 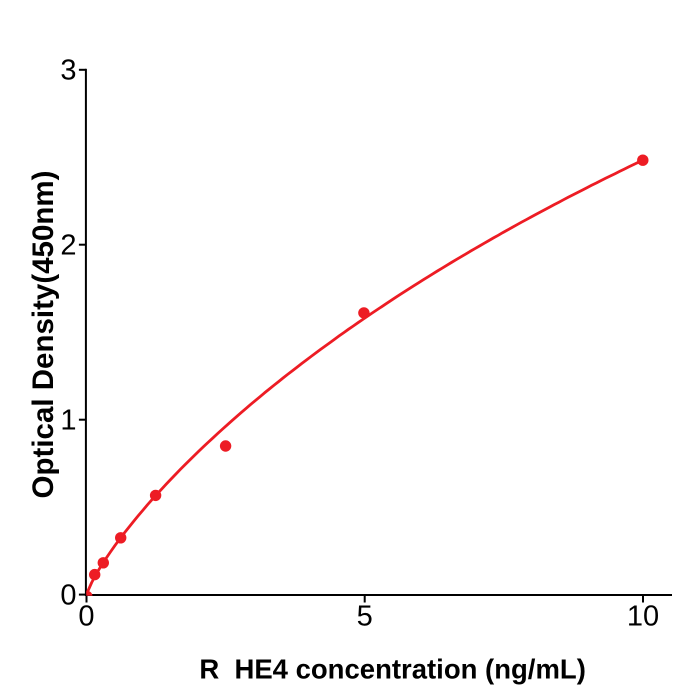 What do you see at coordinates (365, 617) in the screenshot?
I see `svg-text: 5` at bounding box center [365, 617].